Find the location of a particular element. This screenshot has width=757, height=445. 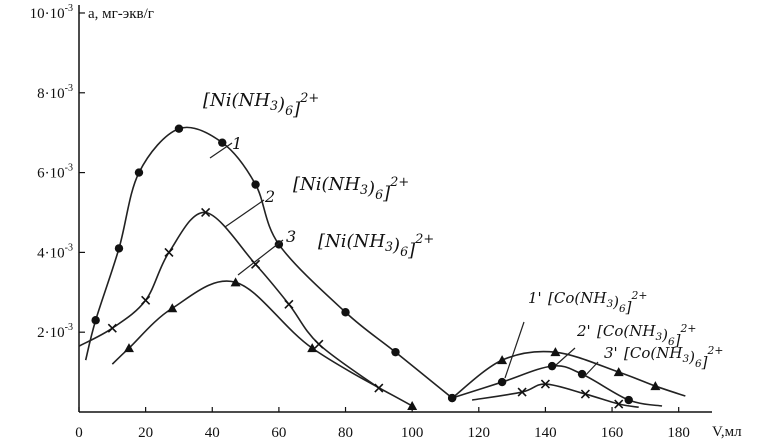

series-number-3: 3 is located at coordinates (291, 236).